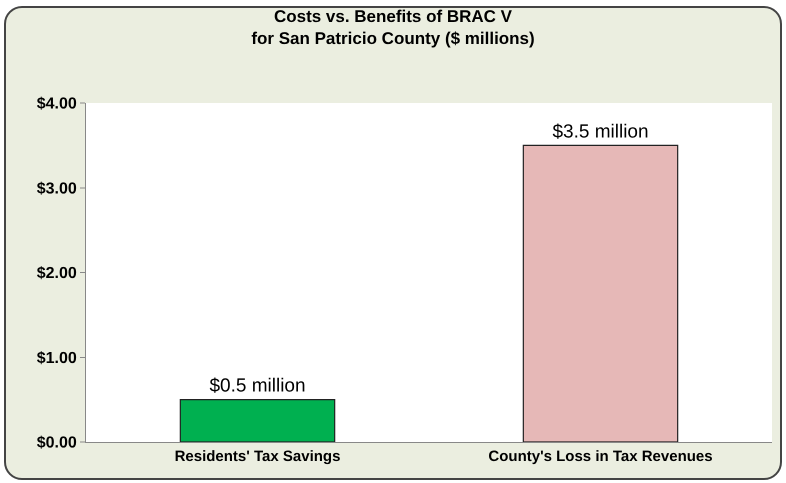 This screenshot has width=786, height=483. What do you see at coordinates (600, 456) in the screenshot?
I see `x-tick-label: County's Loss in Tax Revenues` at bounding box center [600, 456].